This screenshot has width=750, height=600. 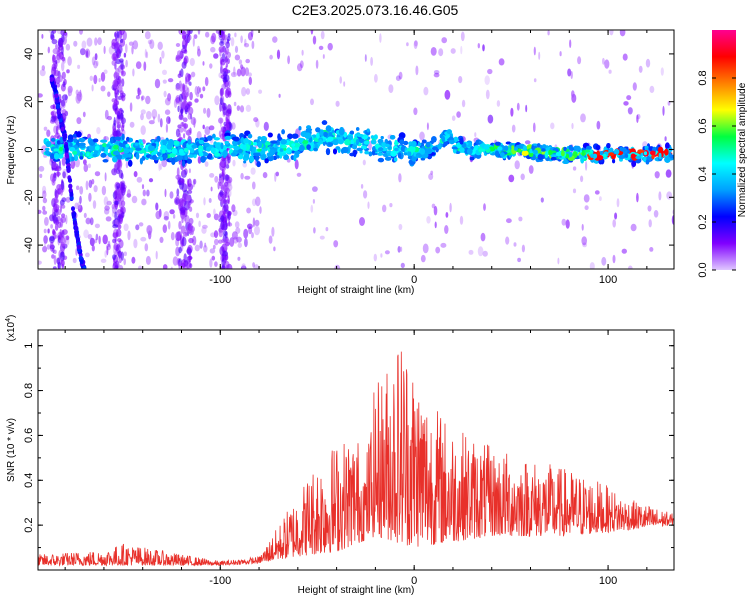 What do you see at coordinates (29, 480) in the screenshot?
I see `y-tick-label: 0.4` at bounding box center [29, 480].